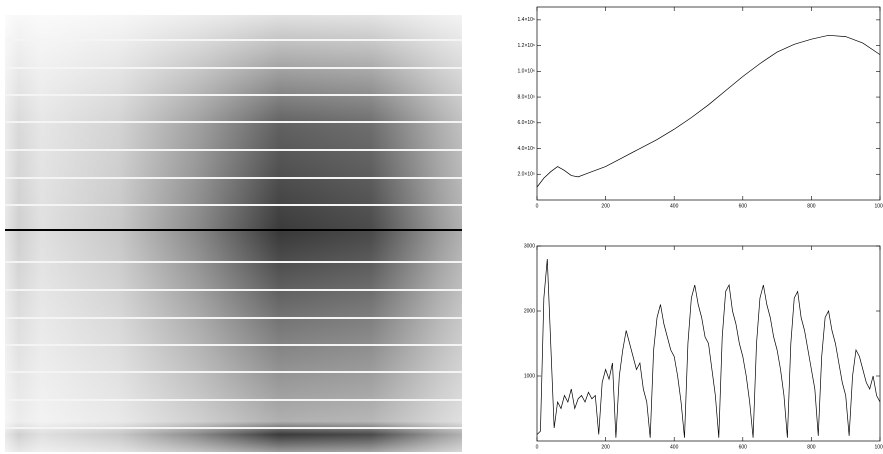 This screenshot has height=454, width=883. What do you see at coordinates (526, 123) in the screenshot?
I see `y-tick-label: 6.0×10⁵` at bounding box center [526, 123].